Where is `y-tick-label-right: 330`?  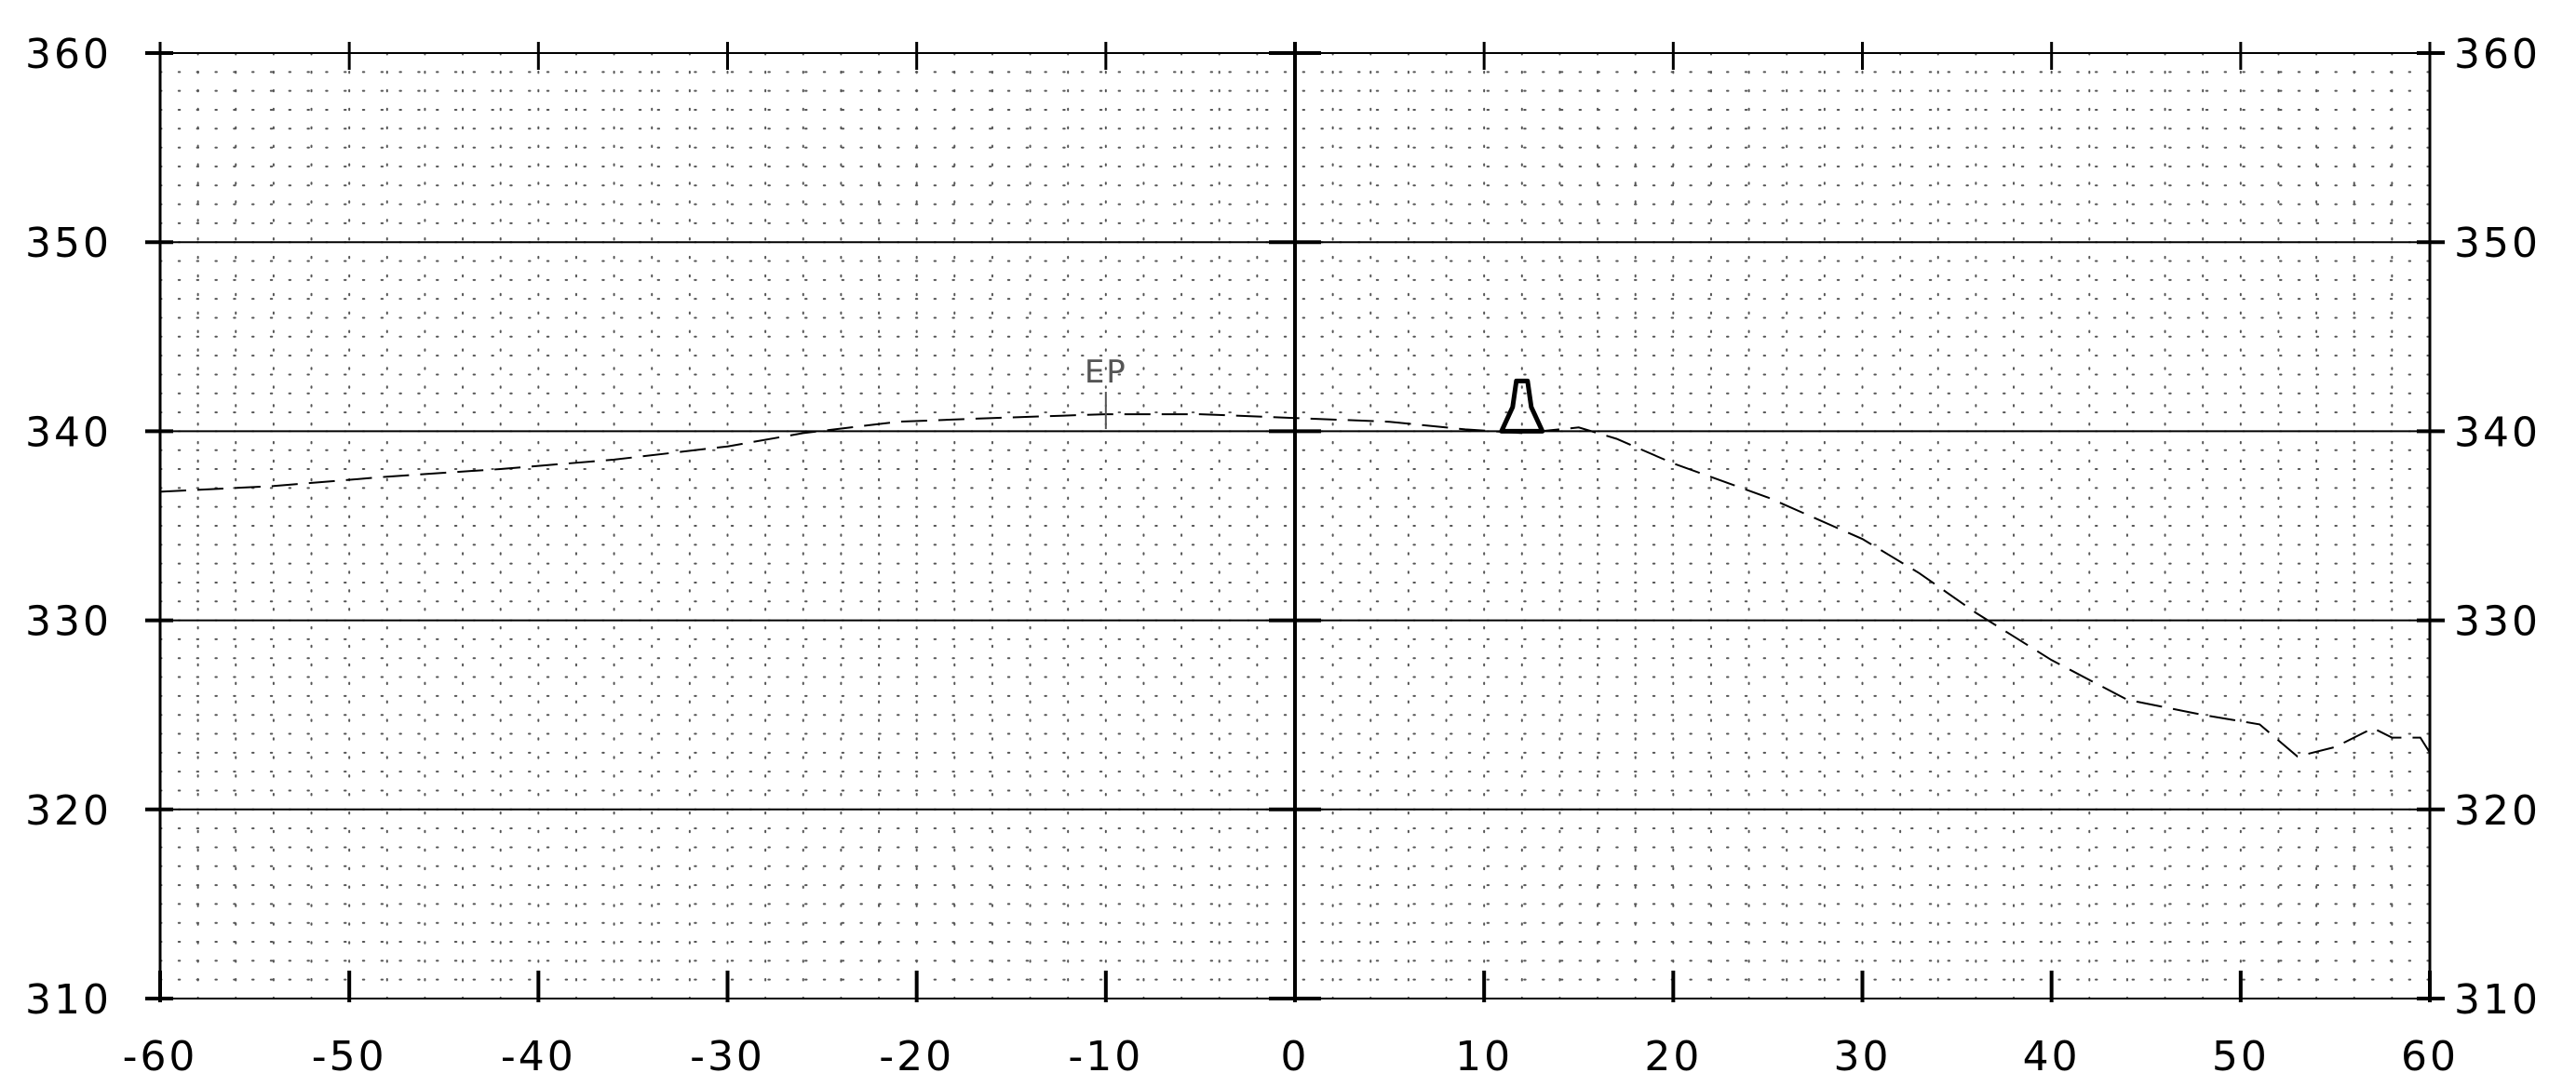 y-tick-label-right: 330 is located at coordinates (2497, 622).